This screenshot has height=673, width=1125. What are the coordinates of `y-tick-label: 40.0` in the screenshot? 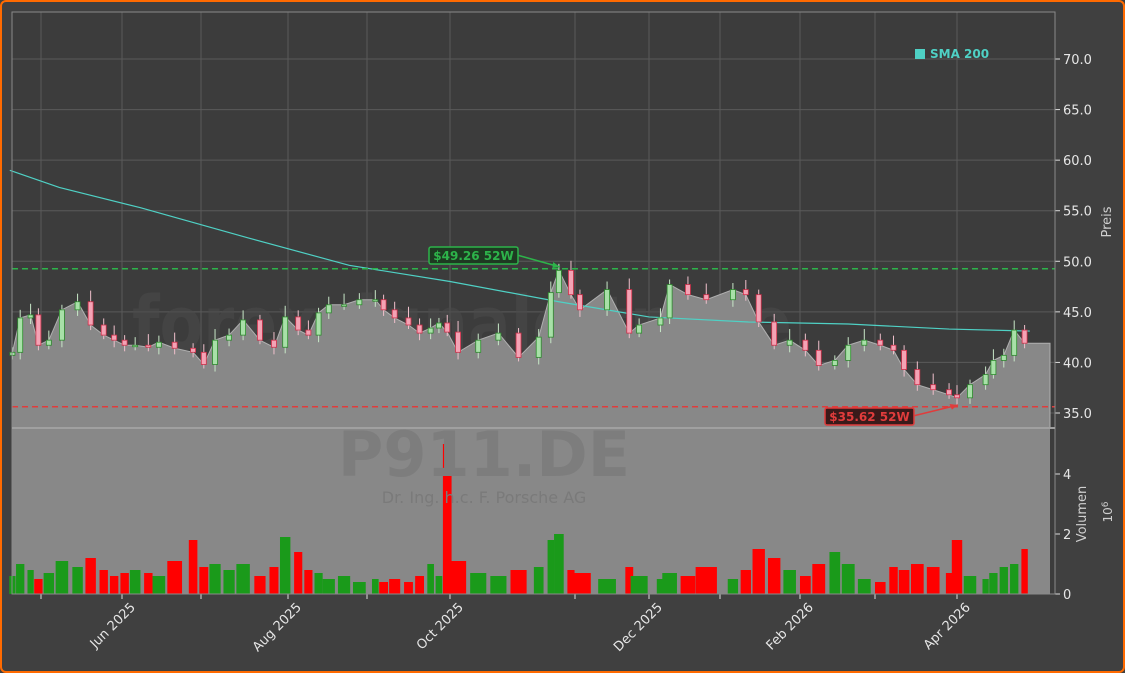 It's located at (1077, 363).